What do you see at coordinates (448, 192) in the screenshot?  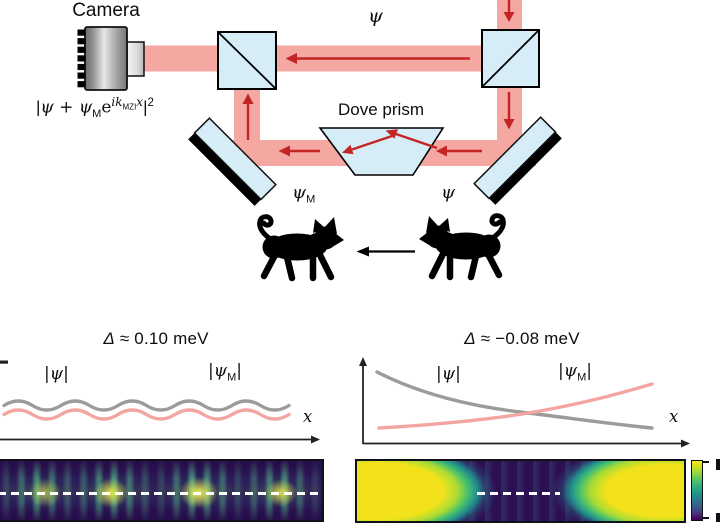 I see `psi-label-lower: ψ` at bounding box center [448, 192].